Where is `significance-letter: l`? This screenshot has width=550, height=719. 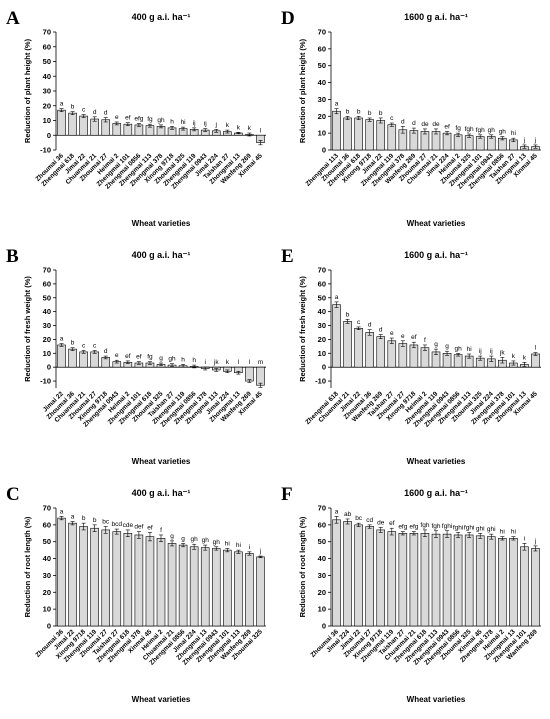
significance-letter: l is located at coordinates (250, 362).